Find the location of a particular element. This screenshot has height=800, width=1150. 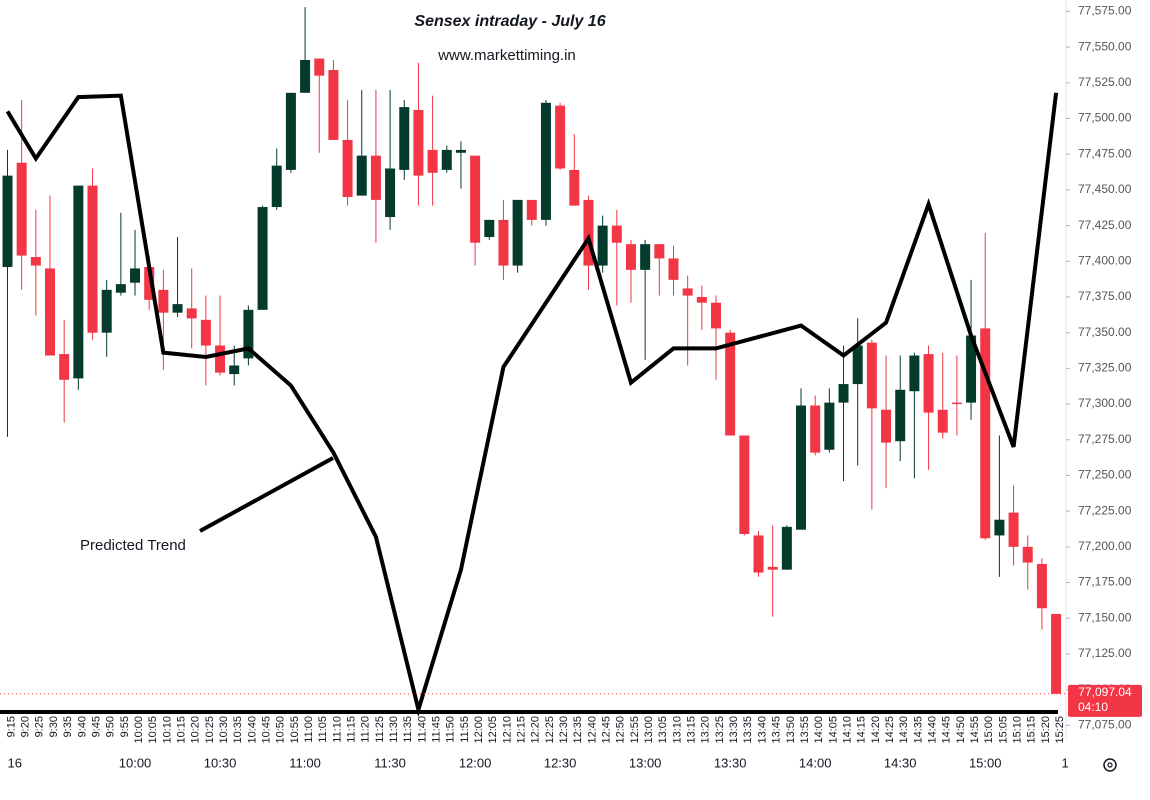

x-major-label: 10:00 is located at coordinates (135, 762).